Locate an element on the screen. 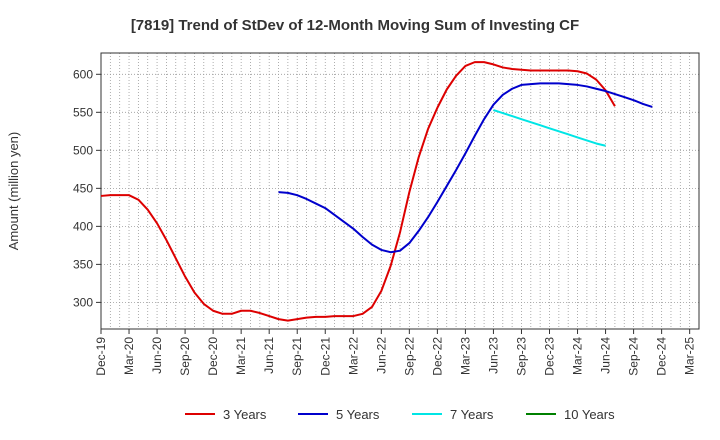 Image resolution: width=720 pixels, height=440 pixels. x-tick-label: Dec-20 is located at coordinates (213, 356).